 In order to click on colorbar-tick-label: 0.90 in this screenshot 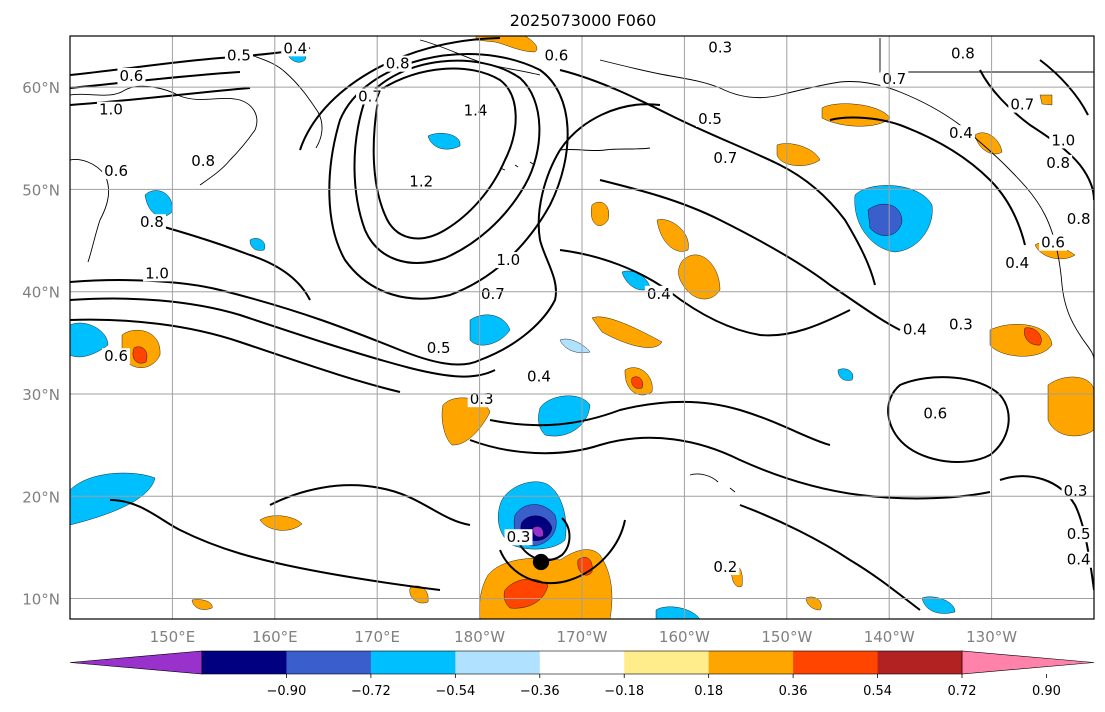, I will do `click(1046, 691)`.